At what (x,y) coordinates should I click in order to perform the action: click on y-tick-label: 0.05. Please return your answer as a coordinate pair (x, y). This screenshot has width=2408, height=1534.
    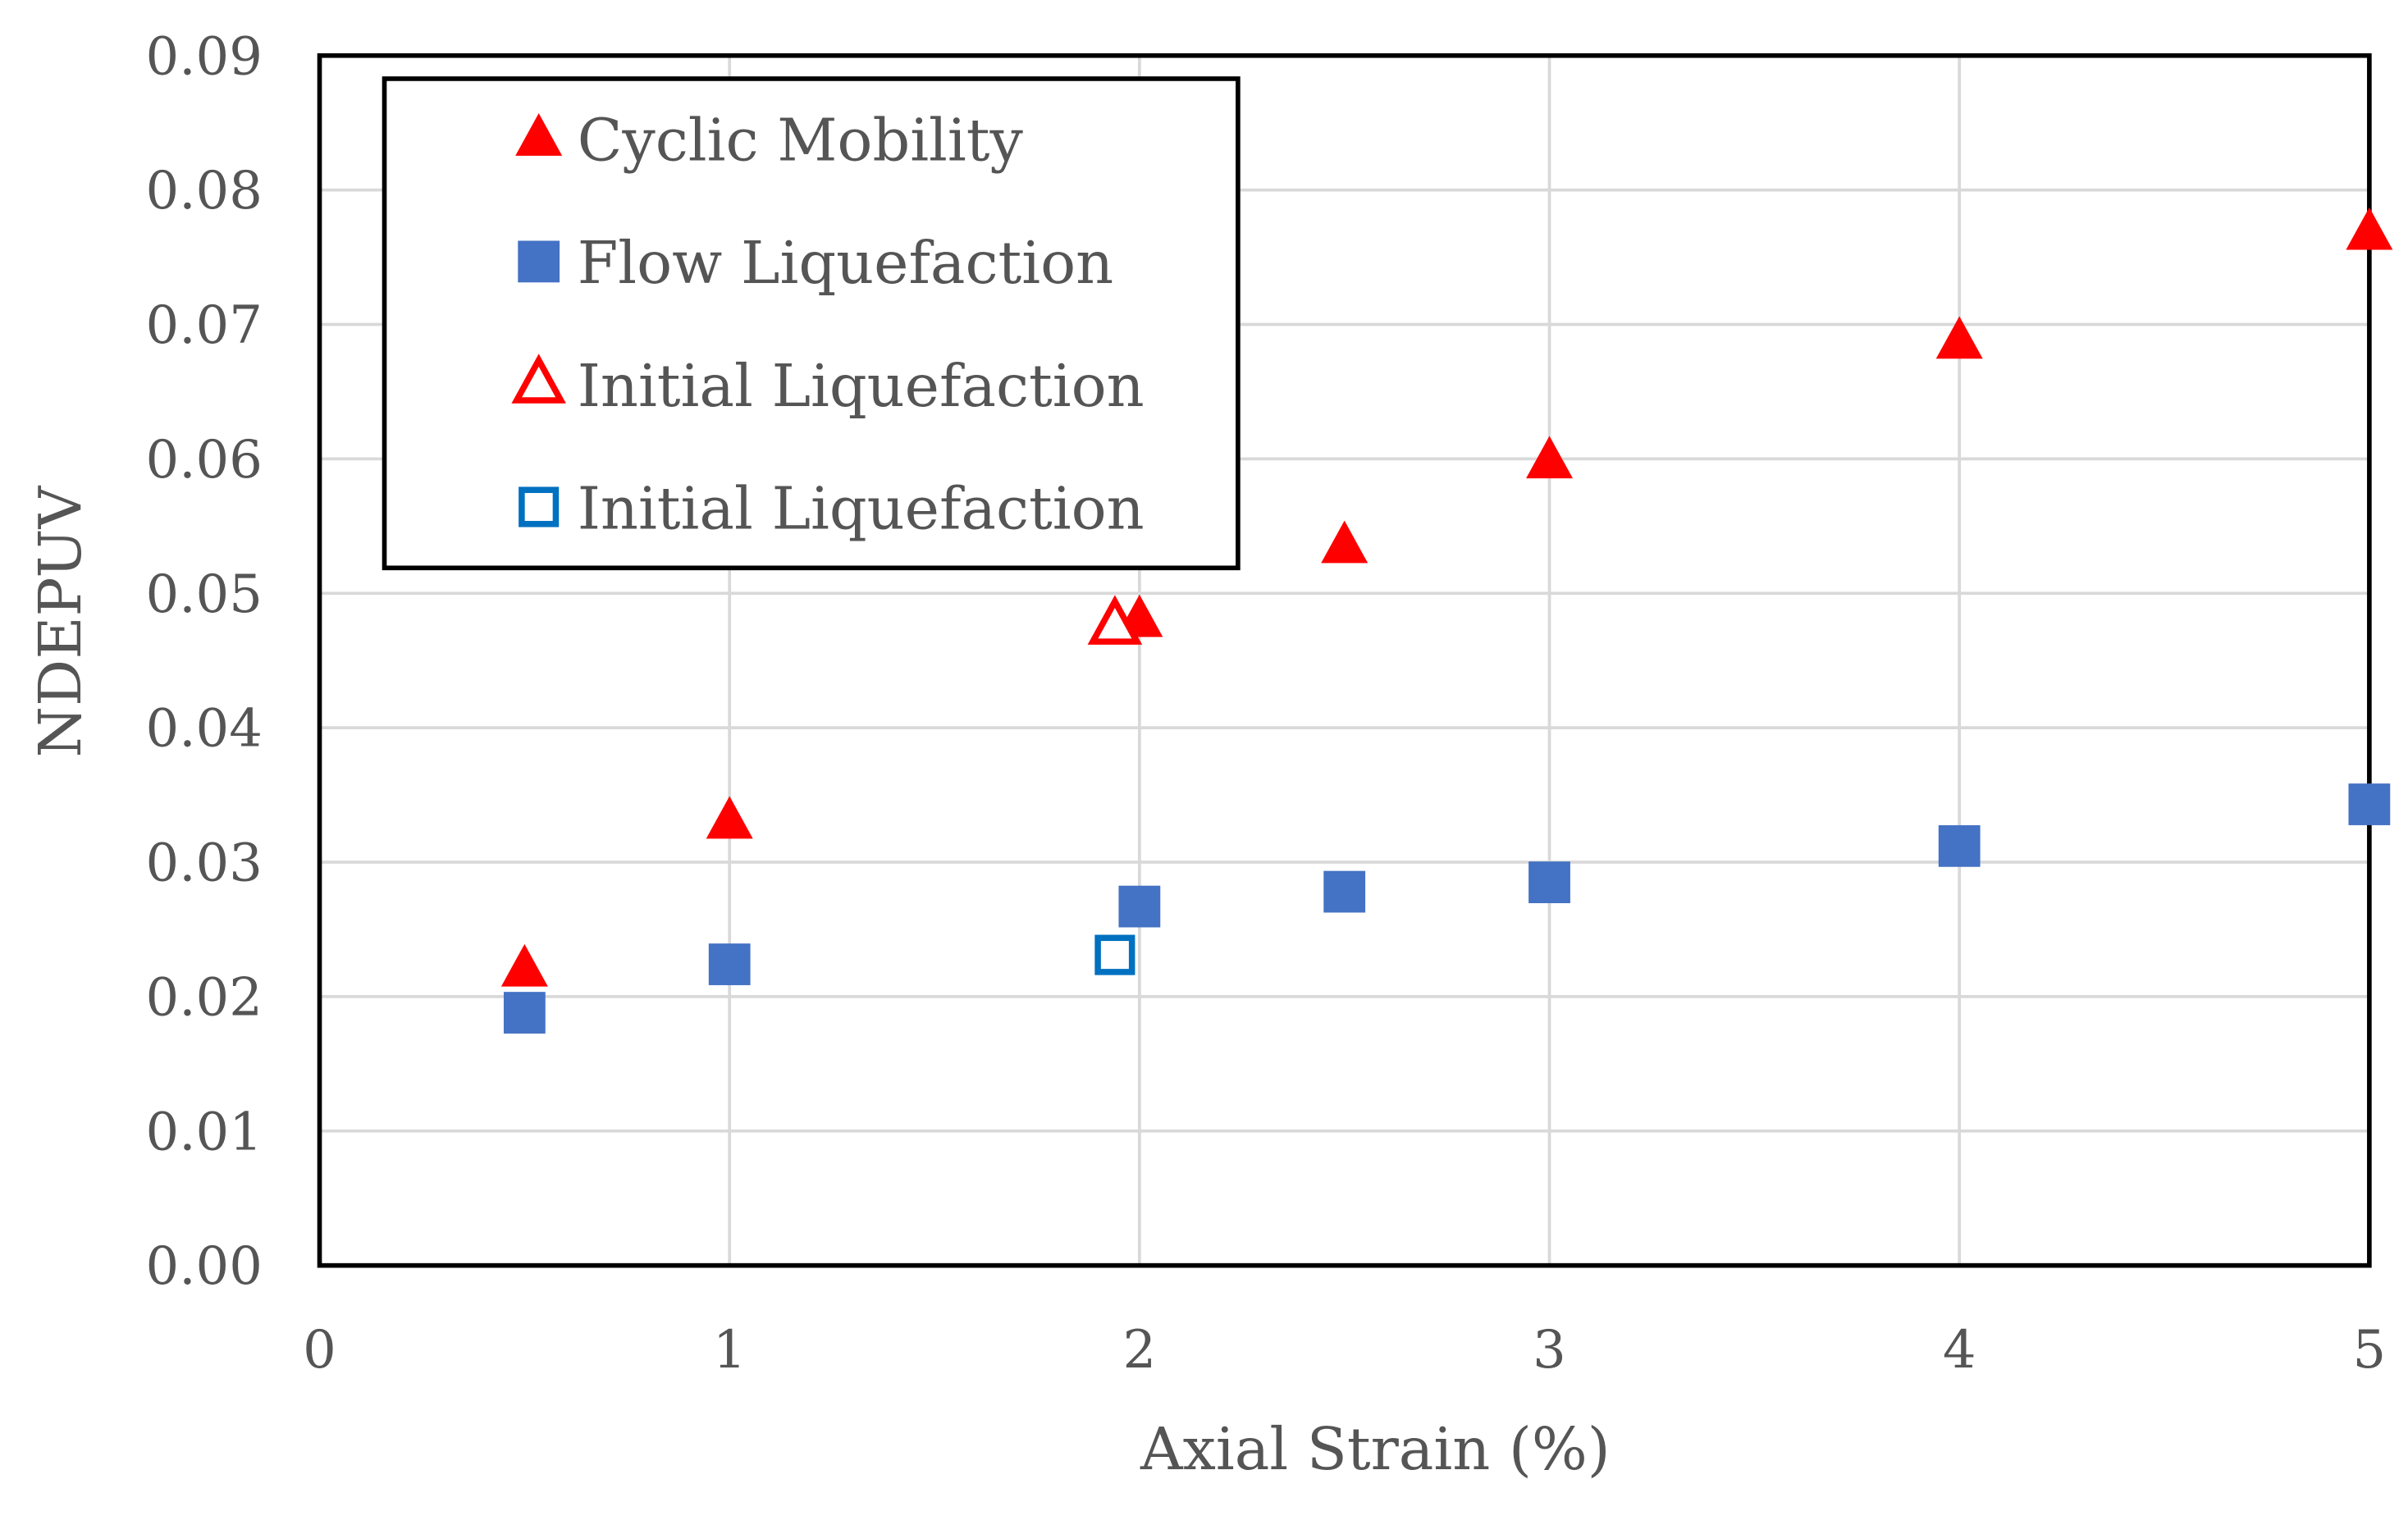
    Looking at the image, I should click on (204, 594).